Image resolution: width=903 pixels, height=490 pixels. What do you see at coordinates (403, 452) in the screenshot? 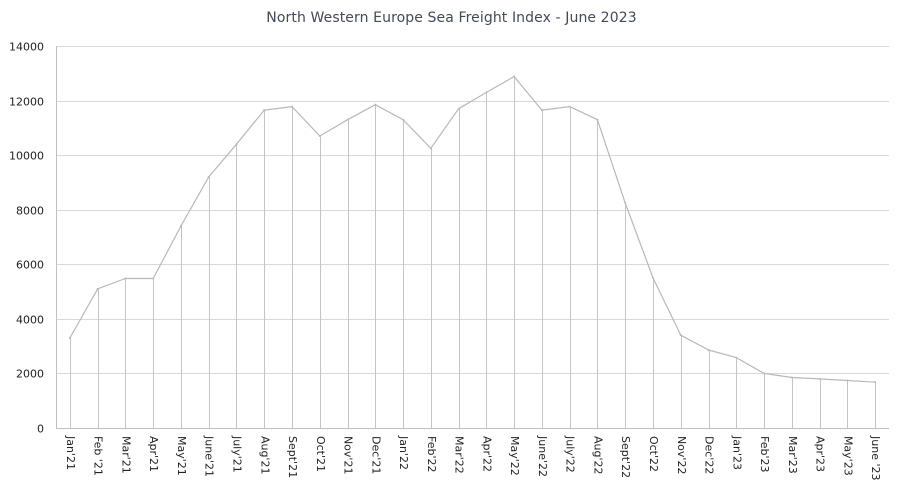
I see `x-tick-label: Jan'22` at bounding box center [403, 452].